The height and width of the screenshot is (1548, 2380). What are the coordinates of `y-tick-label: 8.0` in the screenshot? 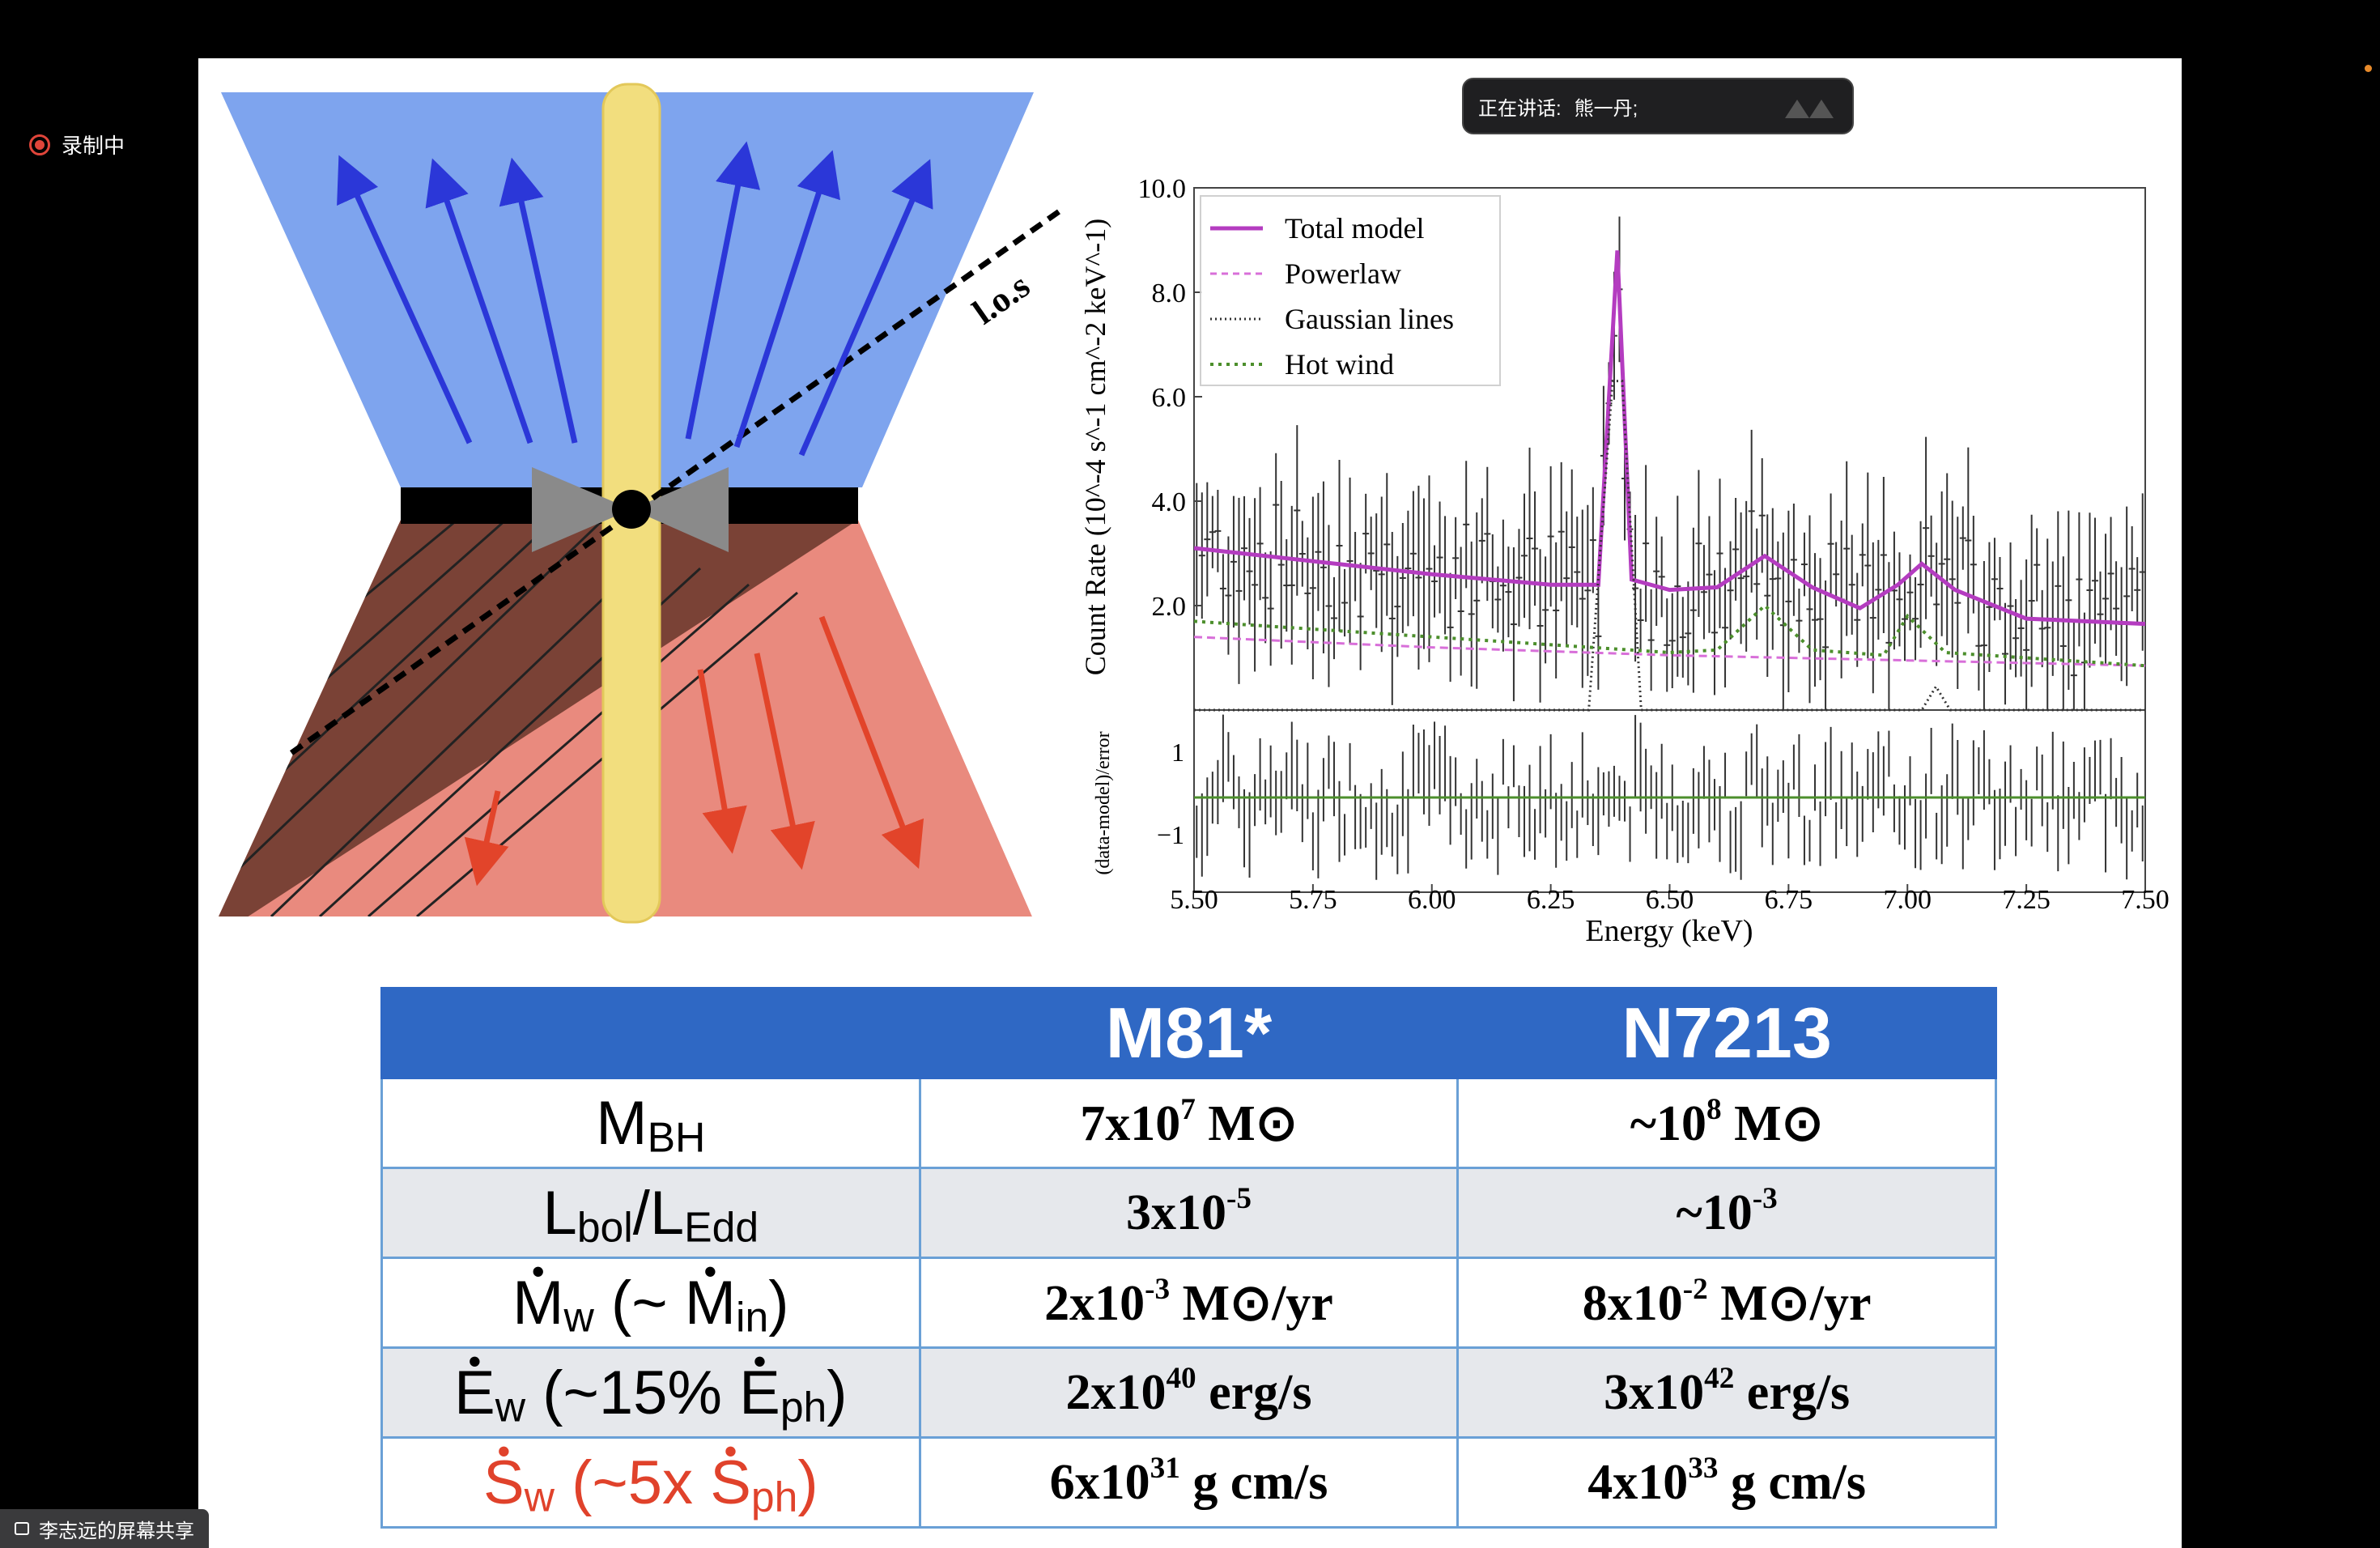 It's located at (1169, 293).